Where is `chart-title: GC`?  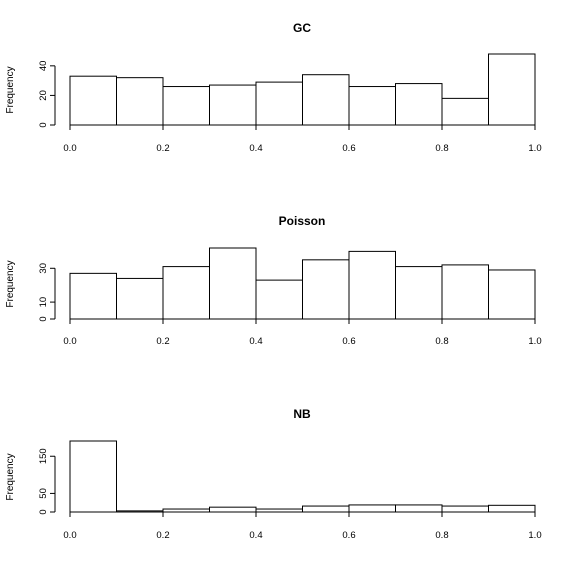
chart-title: GC is located at coordinates (302, 28).